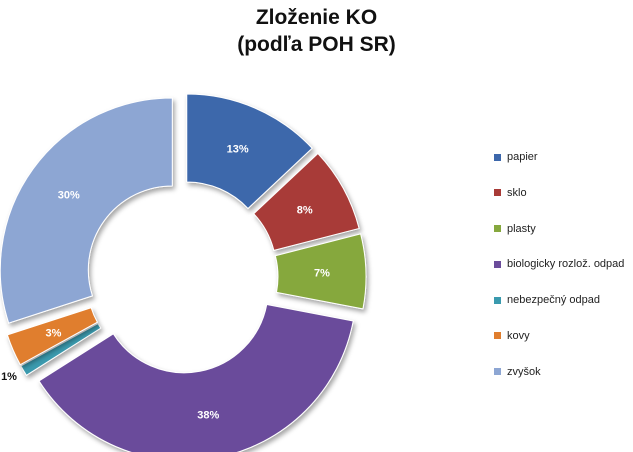 The image size is (633, 452). What do you see at coordinates (559, 372) in the screenshot?
I see `legend-item-zvysok: zvyšok` at bounding box center [559, 372].